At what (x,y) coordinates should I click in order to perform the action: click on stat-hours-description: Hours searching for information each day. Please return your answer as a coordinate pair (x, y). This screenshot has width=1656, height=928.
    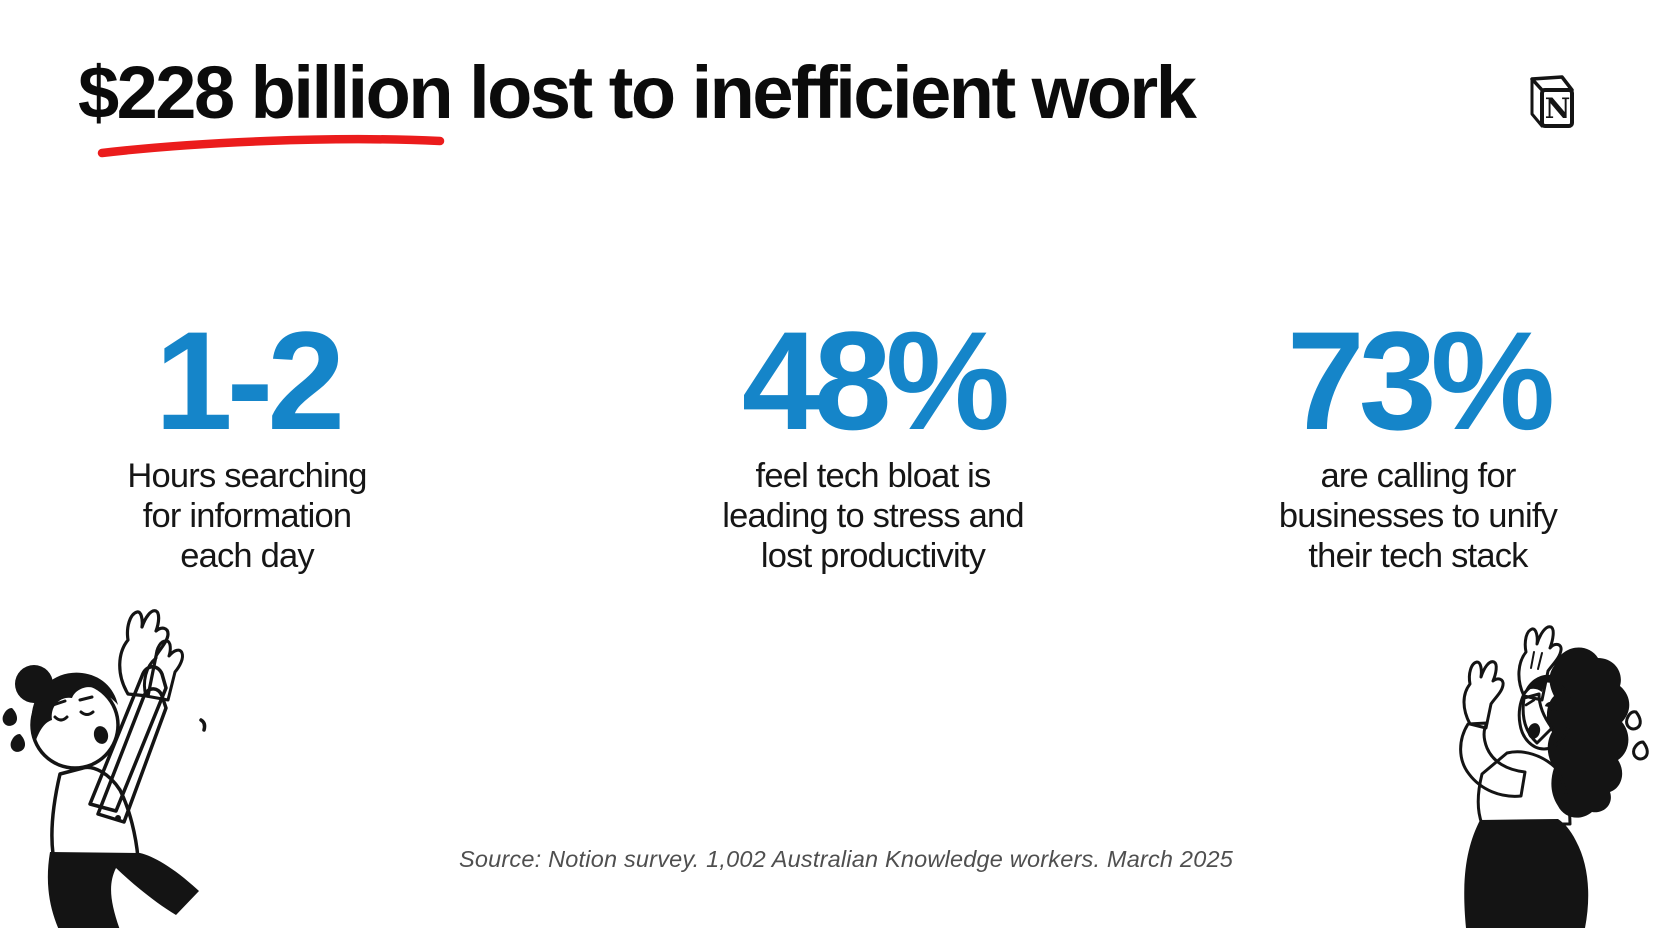
    Looking at the image, I should click on (247, 516).